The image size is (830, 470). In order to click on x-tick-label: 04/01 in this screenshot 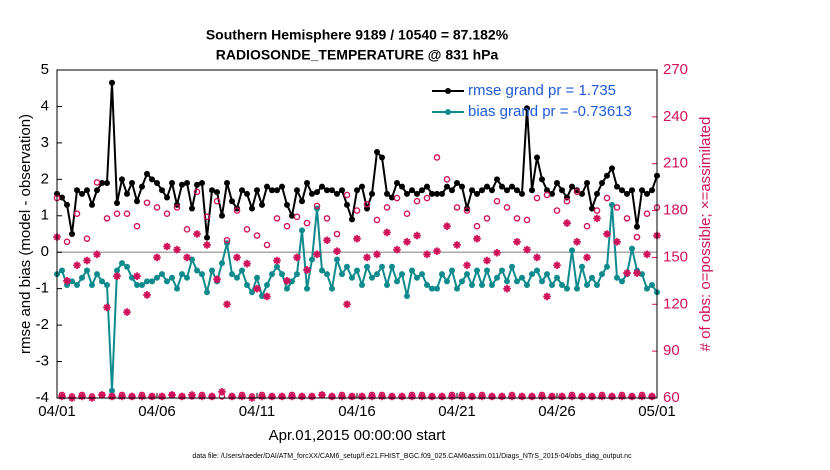, I will do `click(57, 411)`.